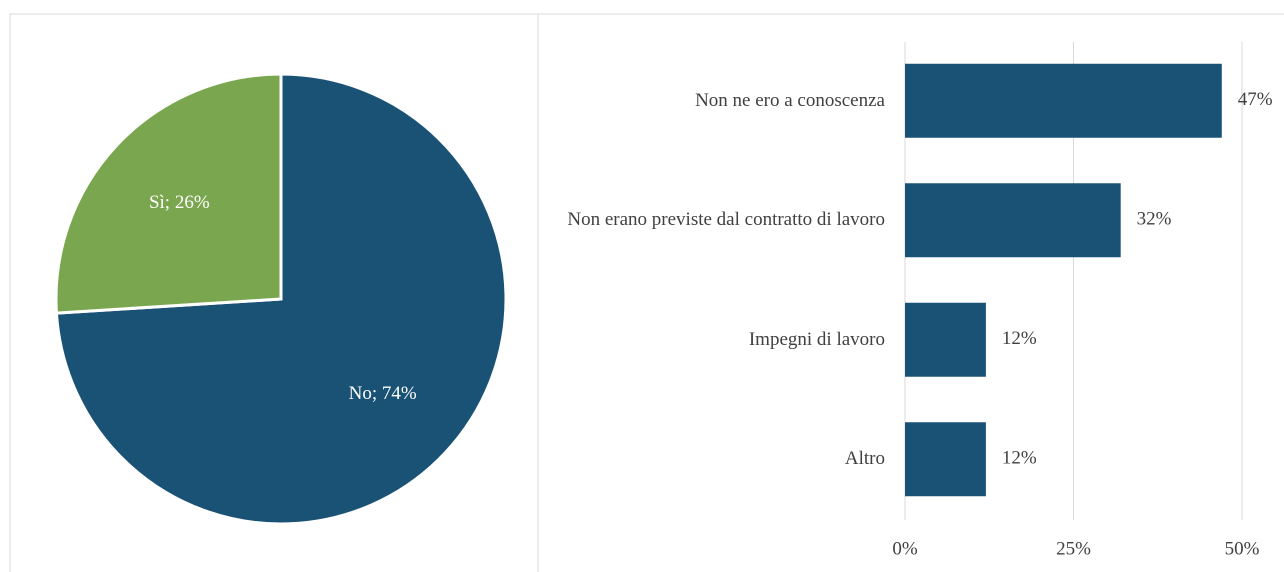 Image resolution: width=1284 pixels, height=572 pixels. I want to click on x-tick-label: 25%, so click(1073, 548).